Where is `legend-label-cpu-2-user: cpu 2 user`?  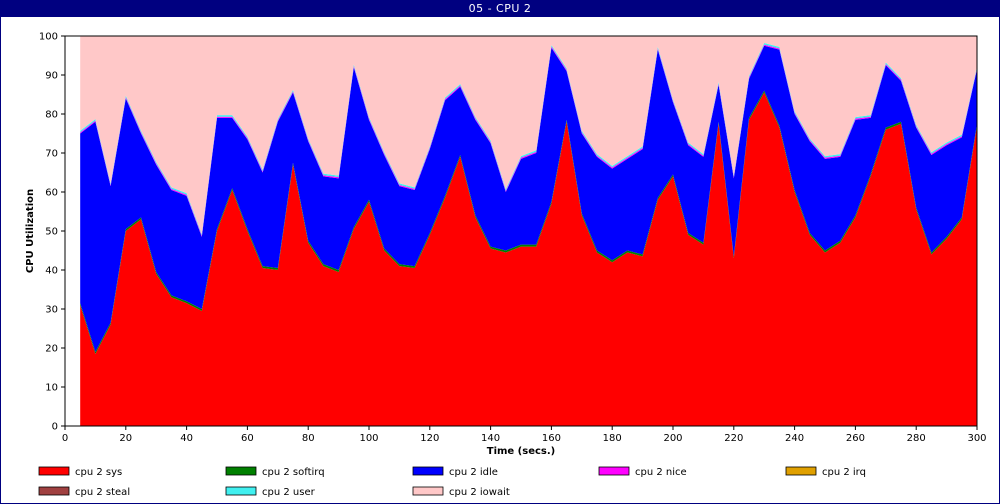
legend-label-cpu-2-user: cpu 2 user is located at coordinates (289, 492).